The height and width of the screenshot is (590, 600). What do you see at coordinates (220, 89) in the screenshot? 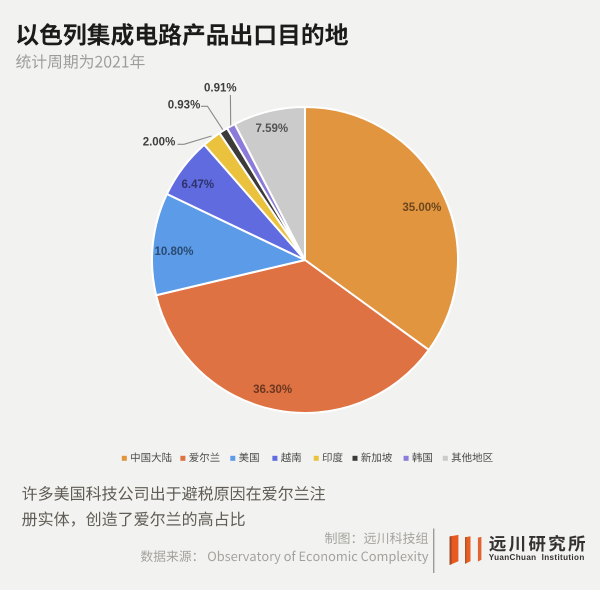
I see `svg-text: 0.91%` at bounding box center [220, 89].